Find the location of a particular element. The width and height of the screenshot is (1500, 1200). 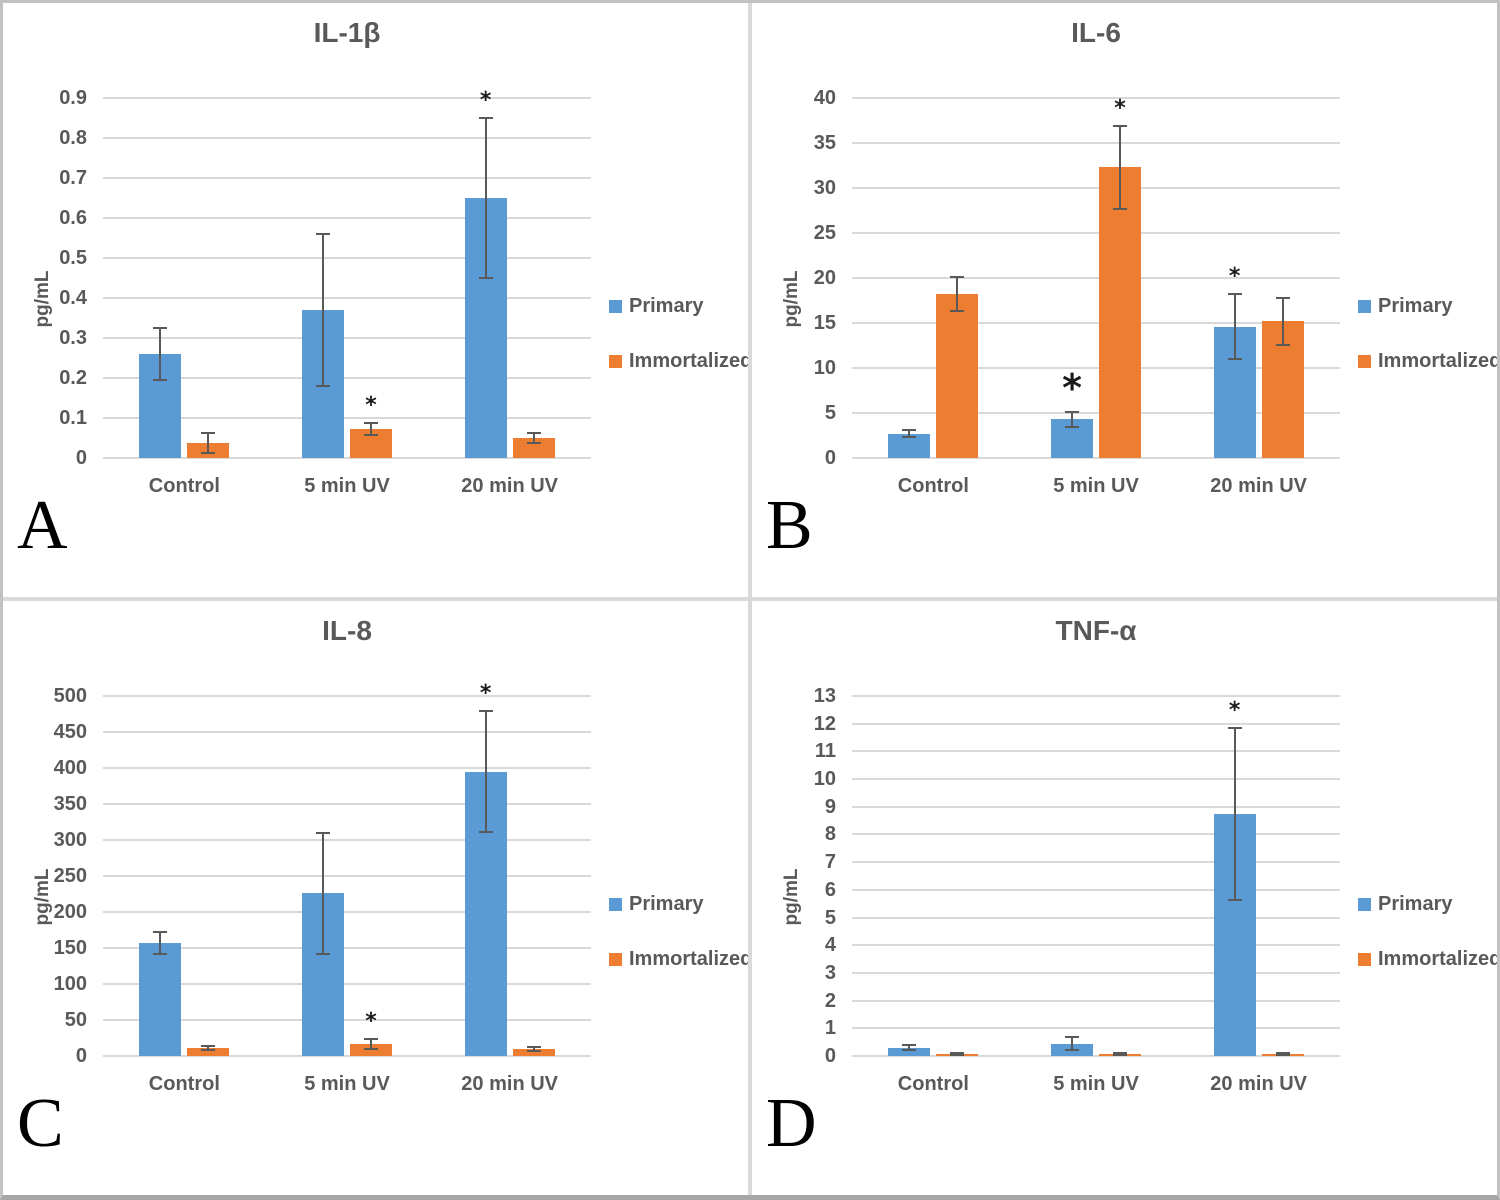

y-axis-tick-label: 0.8 is located at coordinates (73, 138).